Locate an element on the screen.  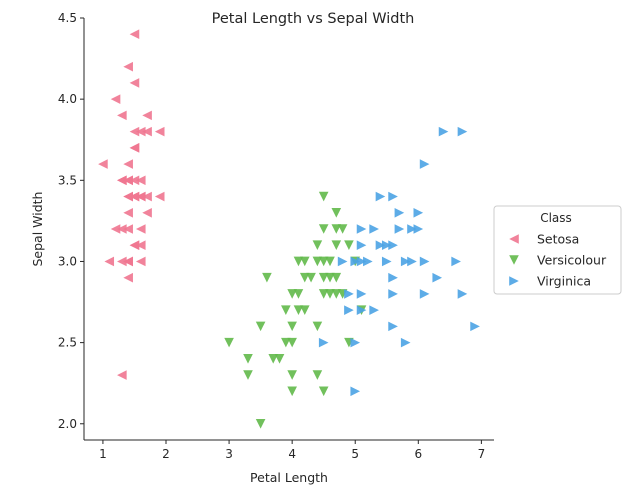
legend-label: Setosa is located at coordinates (558, 239).